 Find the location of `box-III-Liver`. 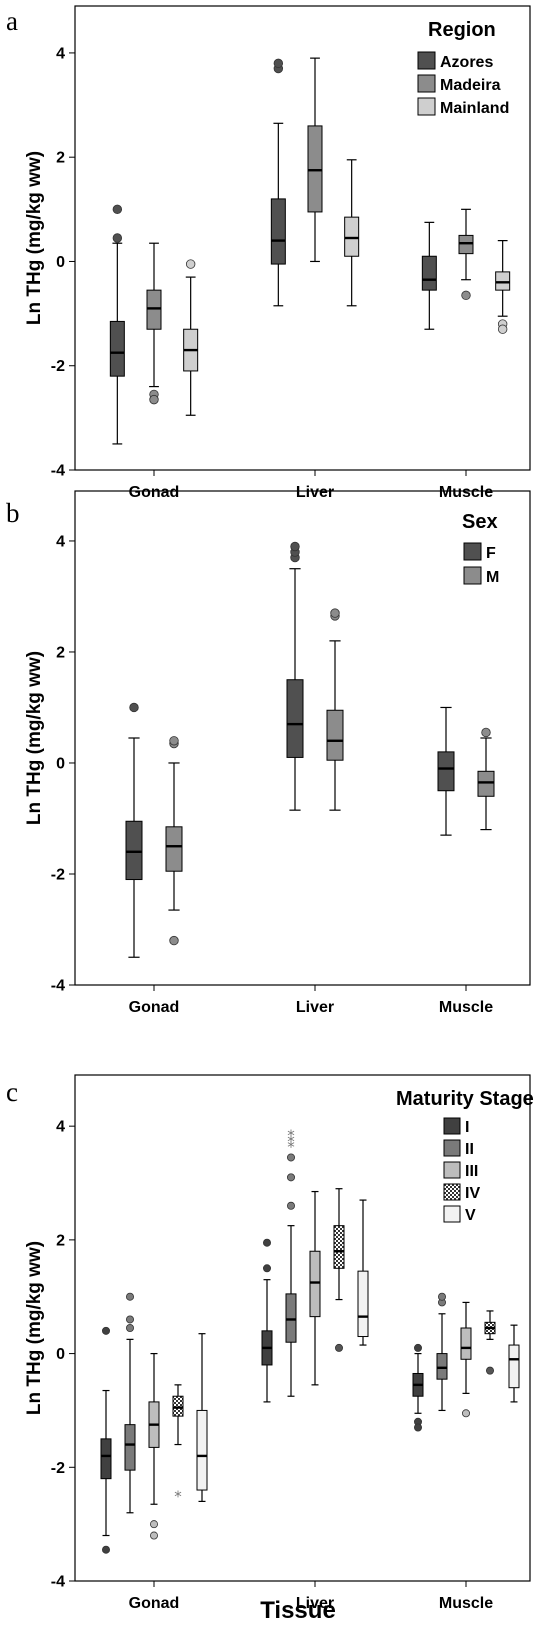

box-III-Liver is located at coordinates (315, 1288).